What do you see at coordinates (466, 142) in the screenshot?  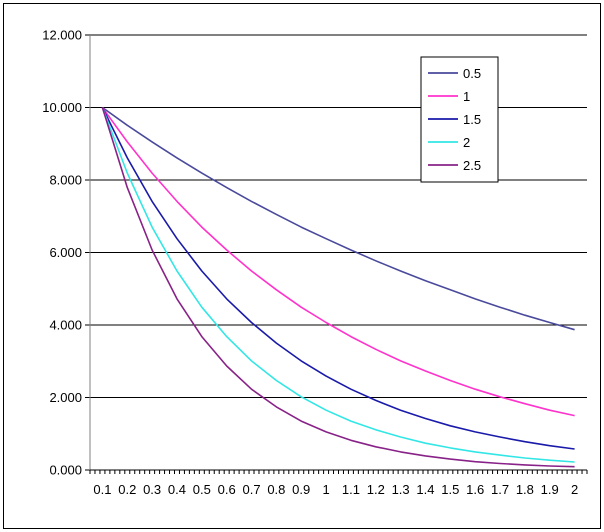 I see `legend-entry: 2` at bounding box center [466, 142].